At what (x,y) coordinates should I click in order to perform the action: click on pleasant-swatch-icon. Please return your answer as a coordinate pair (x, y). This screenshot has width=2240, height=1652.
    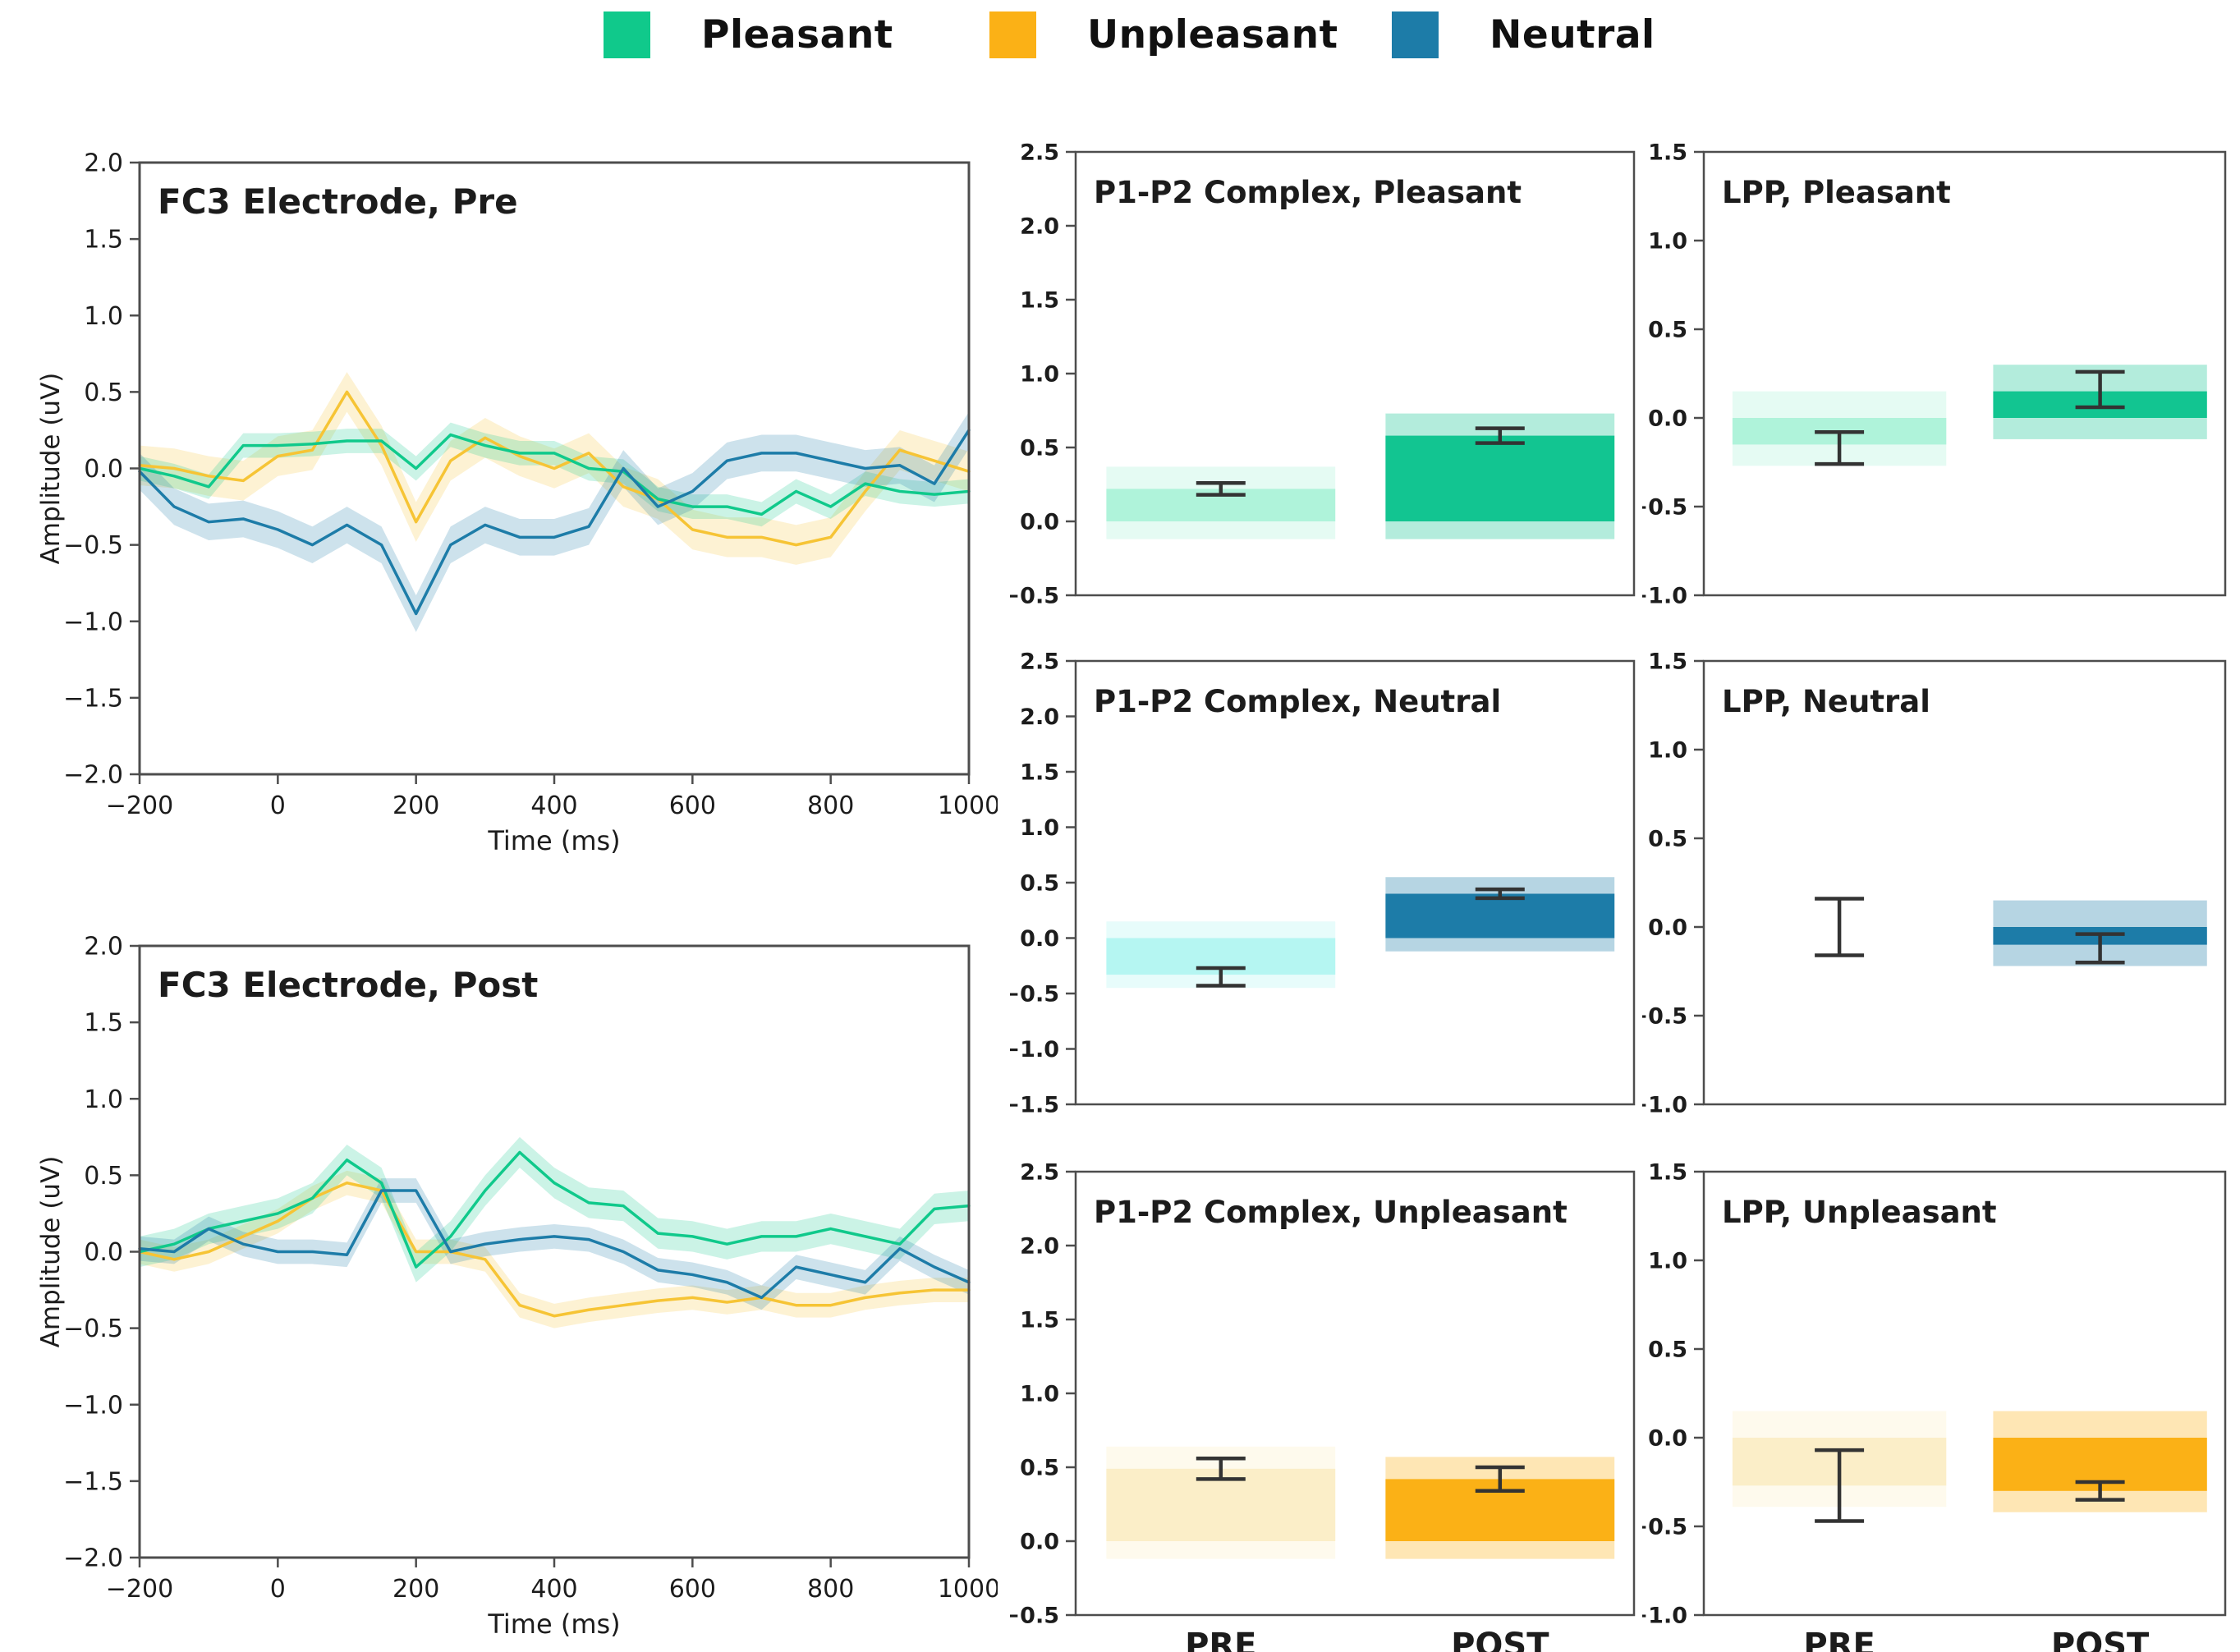
    Looking at the image, I should click on (627, 34).